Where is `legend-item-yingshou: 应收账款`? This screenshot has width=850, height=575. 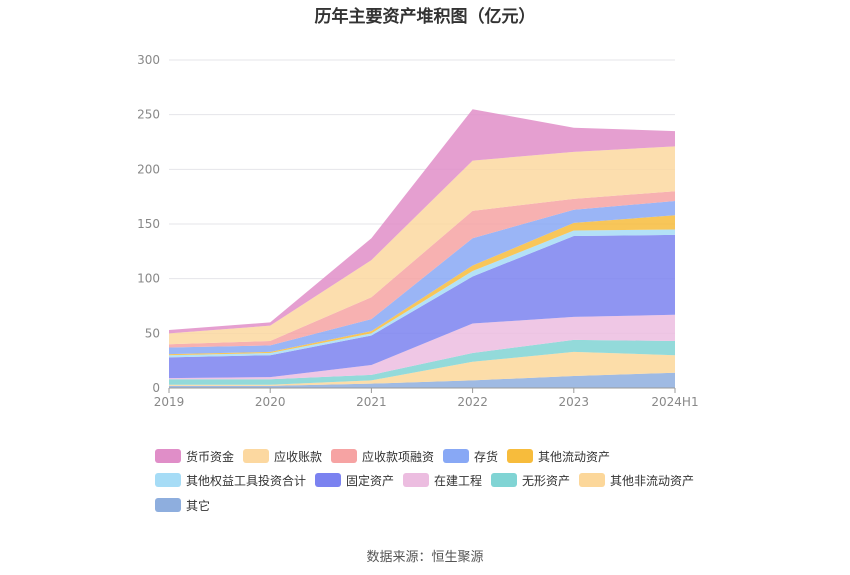
legend-item-yingshou: 应收账款 is located at coordinates (282, 456).